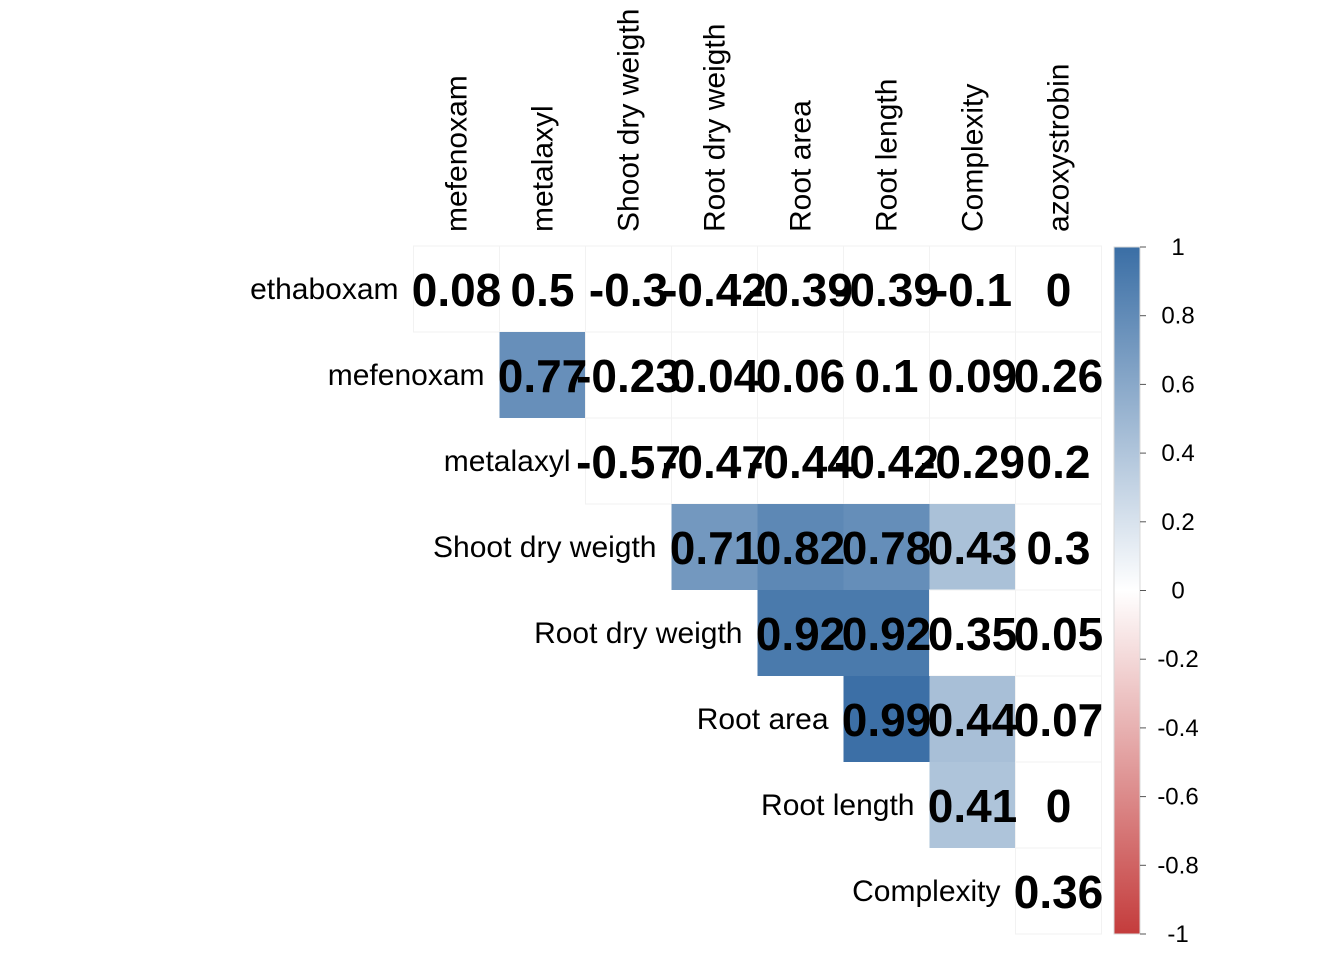  What do you see at coordinates (1156, 591) in the screenshot?
I see `color-legend: 1 0.8 0.6 0.4 0.2 0 -0.2 -0.4 -0.6 -0.8 -1` at bounding box center [1156, 591].